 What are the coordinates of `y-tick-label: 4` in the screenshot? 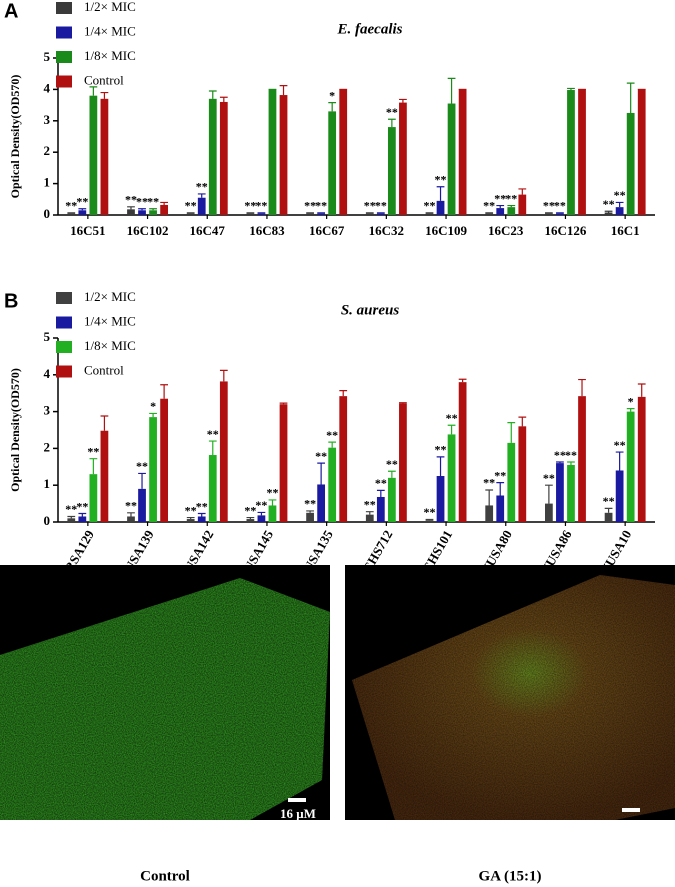 It's located at (47, 87).